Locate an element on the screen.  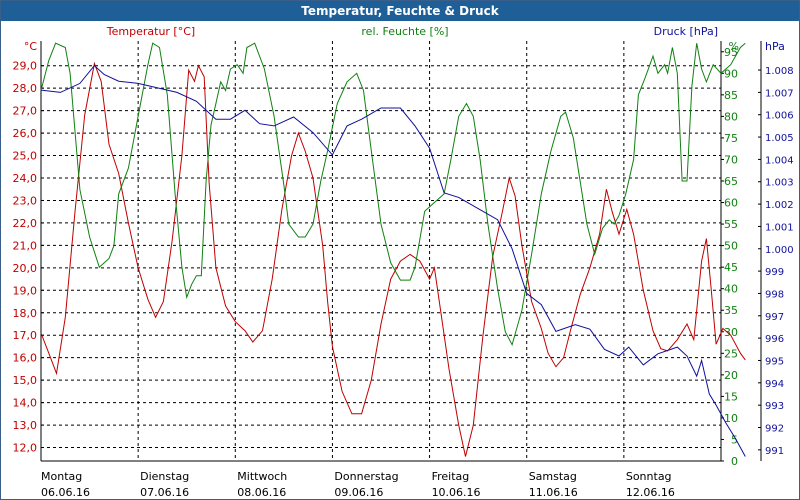
window-title: Temperatur, Feuchte & Druck is located at coordinates (400, 11).